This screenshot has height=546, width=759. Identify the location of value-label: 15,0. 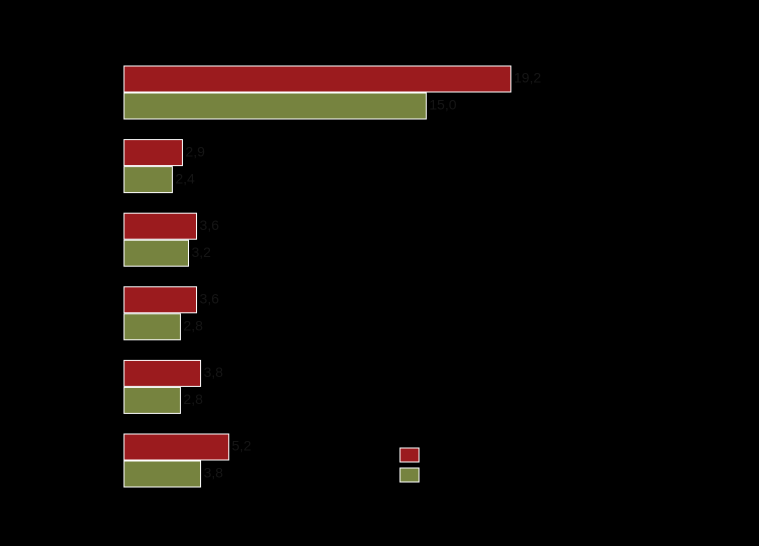
(442, 105).